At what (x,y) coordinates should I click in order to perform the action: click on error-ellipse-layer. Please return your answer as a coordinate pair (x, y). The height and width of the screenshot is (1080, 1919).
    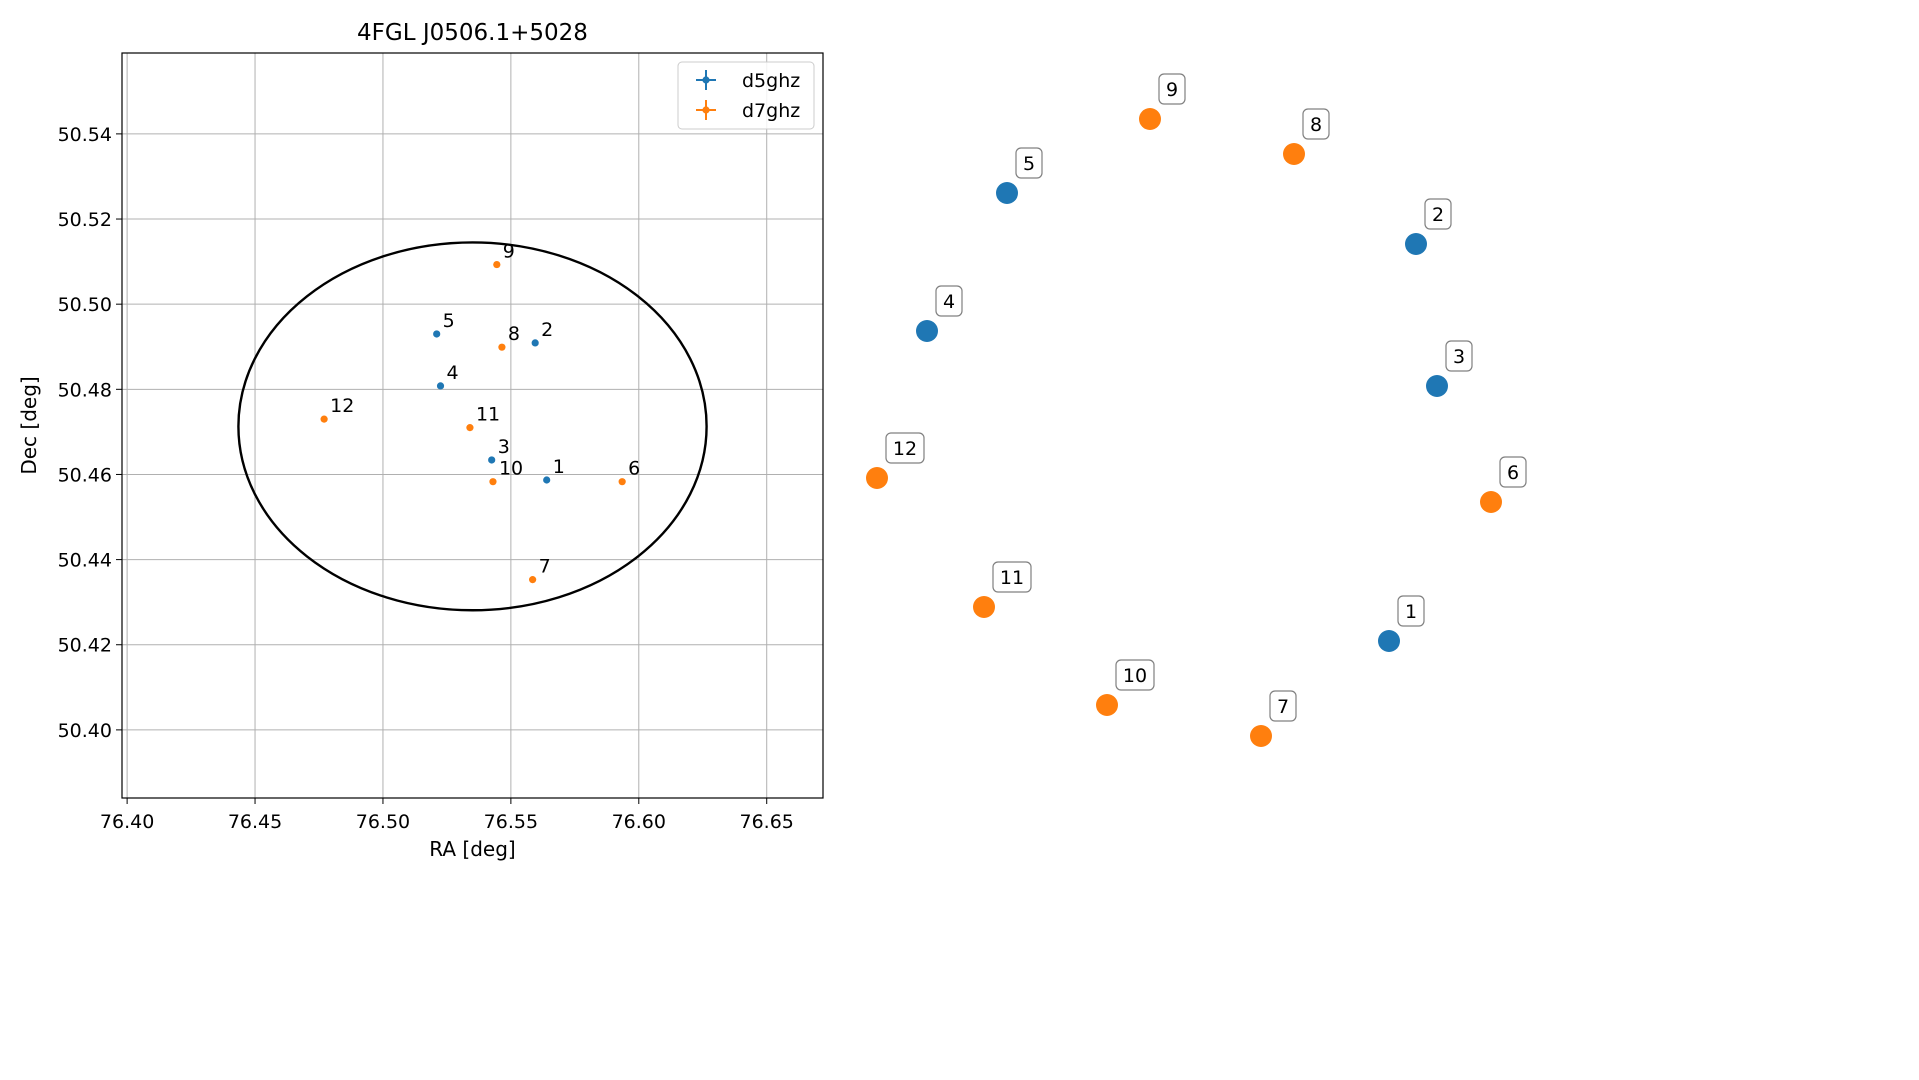
    Looking at the image, I should click on (472, 426).